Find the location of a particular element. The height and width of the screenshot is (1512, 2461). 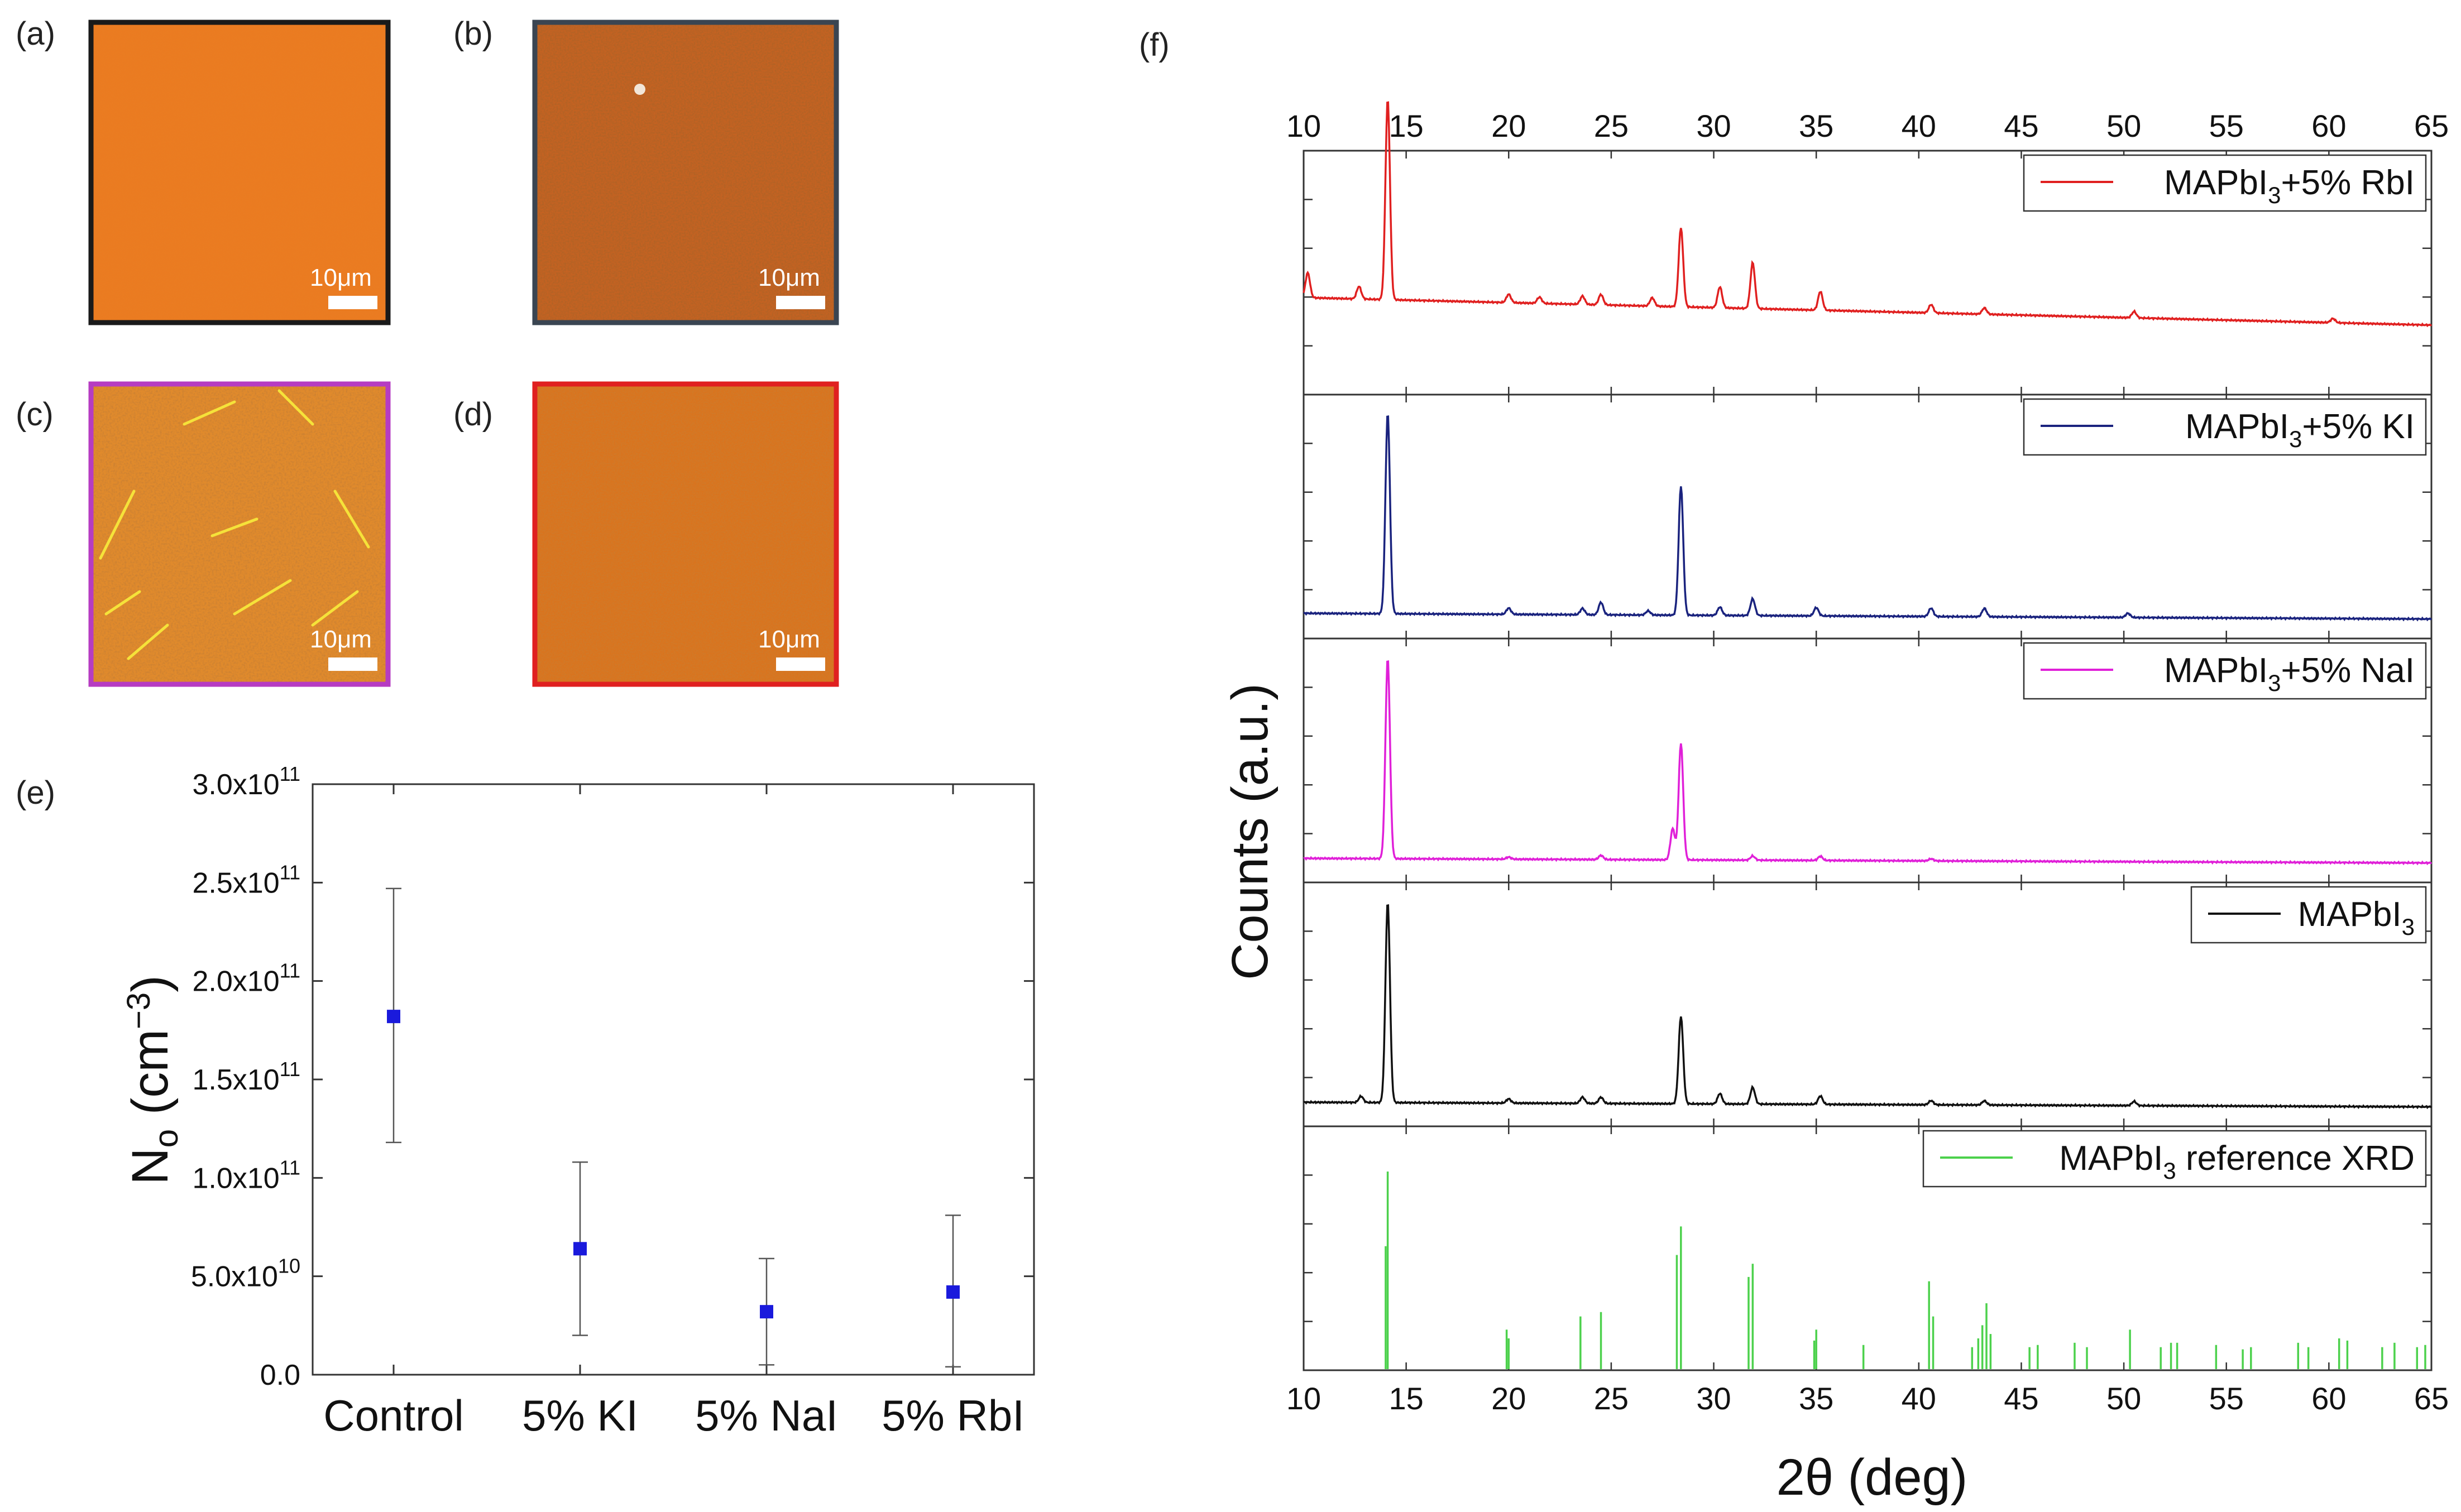

scale-bar-d is located at coordinates (800, 664).